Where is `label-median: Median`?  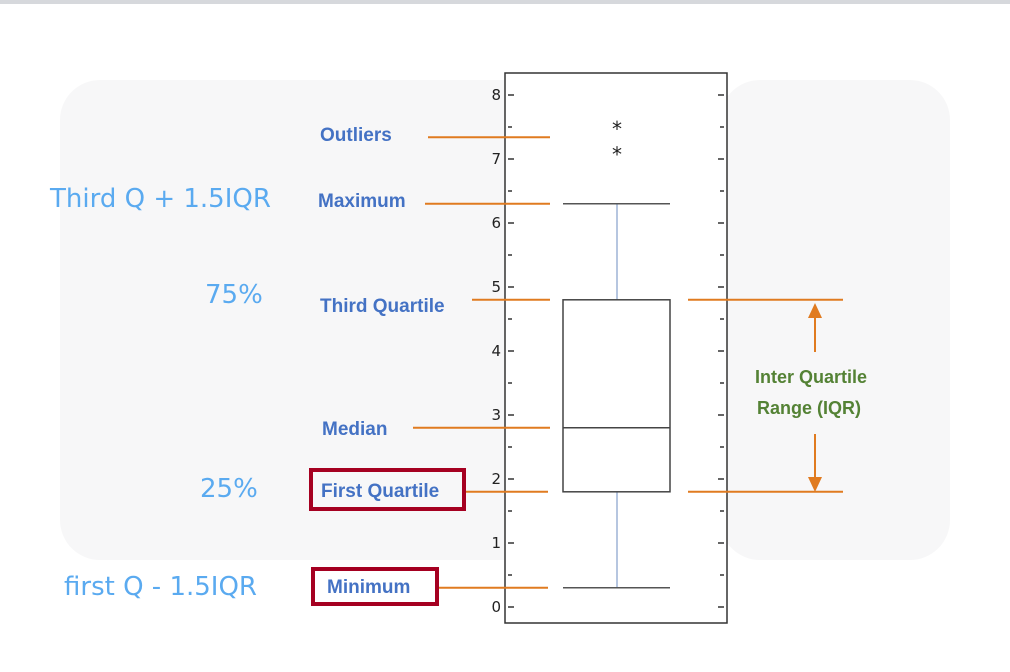
label-median: Median is located at coordinates (354, 429).